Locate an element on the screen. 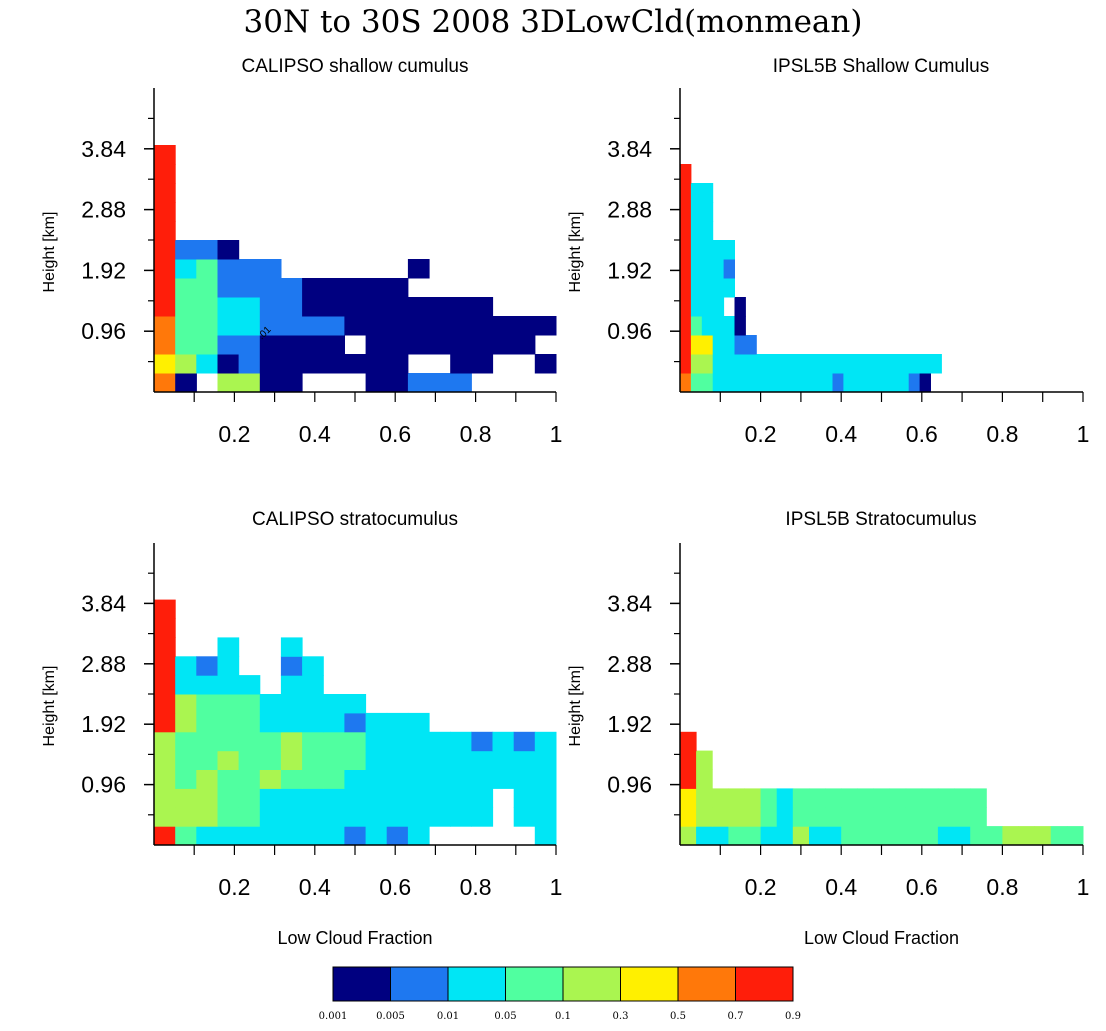  y-tick-label: 3.84 is located at coordinates (629, 603).